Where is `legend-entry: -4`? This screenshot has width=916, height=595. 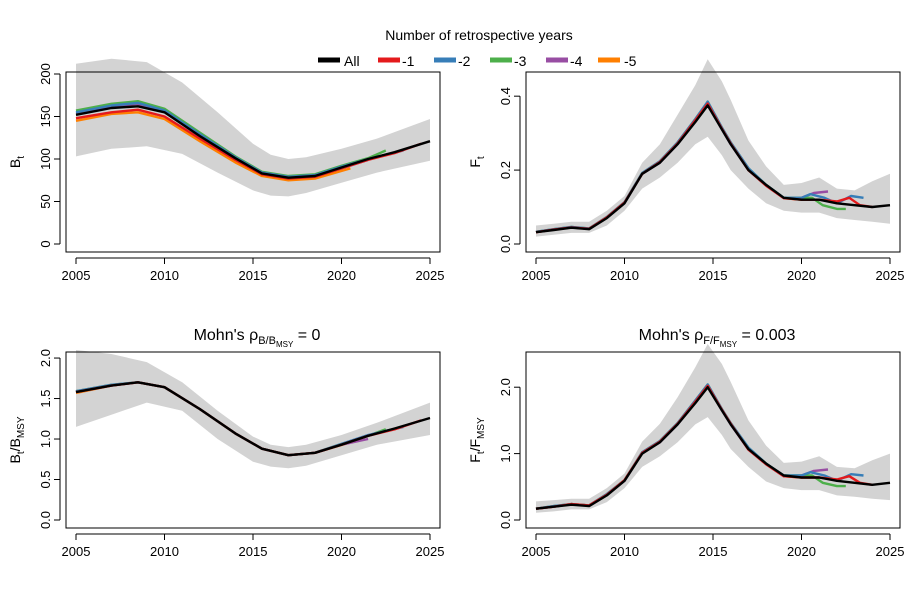 legend-entry: -4 is located at coordinates (564, 61).